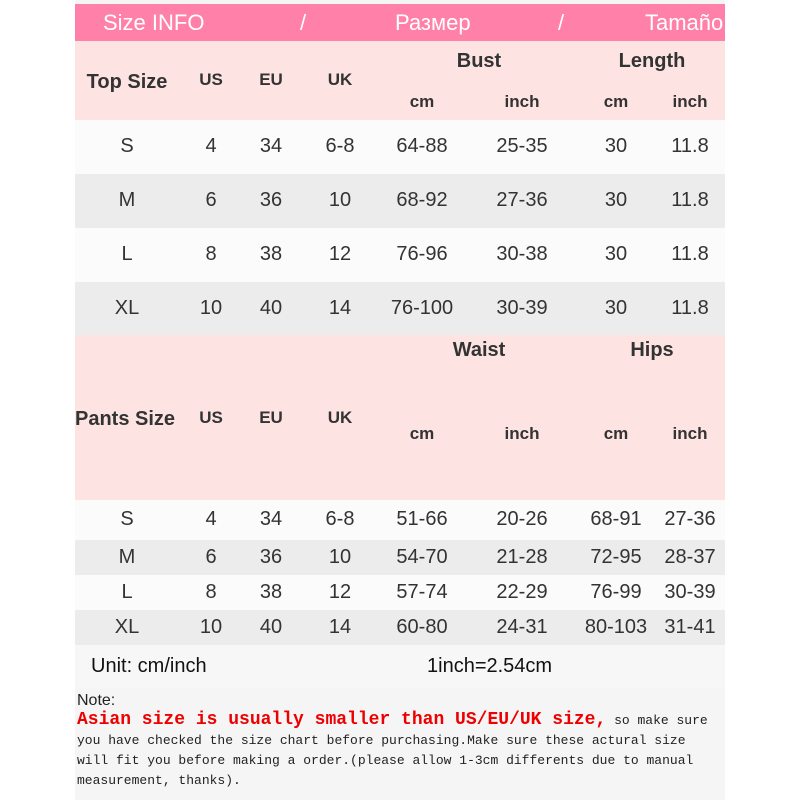 Image resolution: width=800 pixels, height=800 pixels. I want to click on table-row: M 6 36 10 54-70 21-28 72-95 28-37, so click(400, 557).